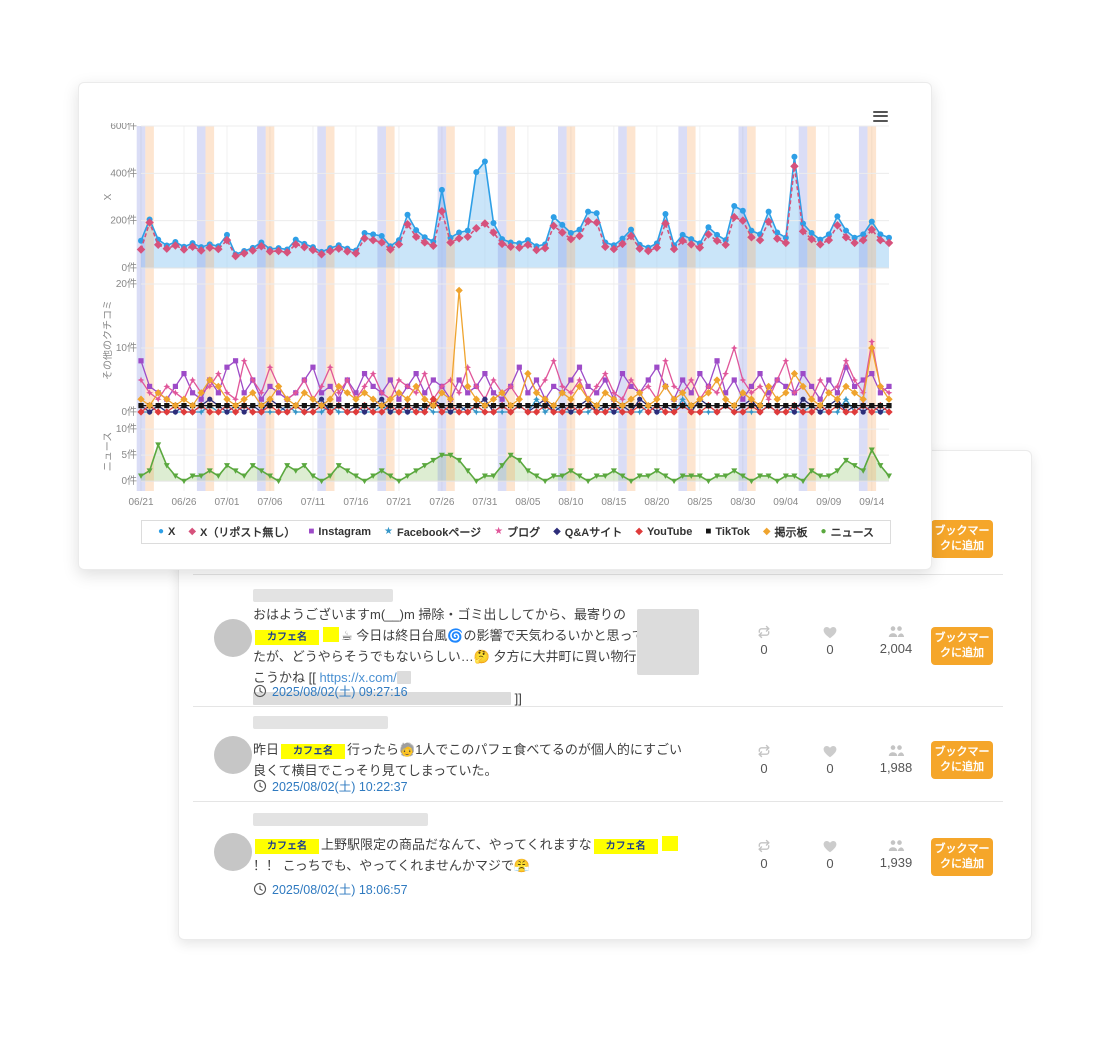 The image size is (1108, 1040). What do you see at coordinates (881, 116) in the screenshot?
I see `chart-menu-button` at bounding box center [881, 116].